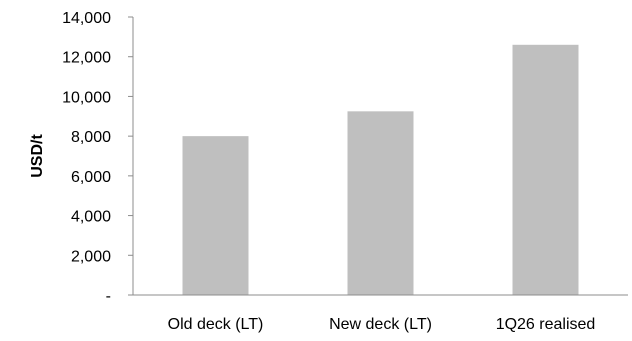  What do you see at coordinates (108, 296) in the screenshot?
I see `y-tick-label: -` at bounding box center [108, 296].